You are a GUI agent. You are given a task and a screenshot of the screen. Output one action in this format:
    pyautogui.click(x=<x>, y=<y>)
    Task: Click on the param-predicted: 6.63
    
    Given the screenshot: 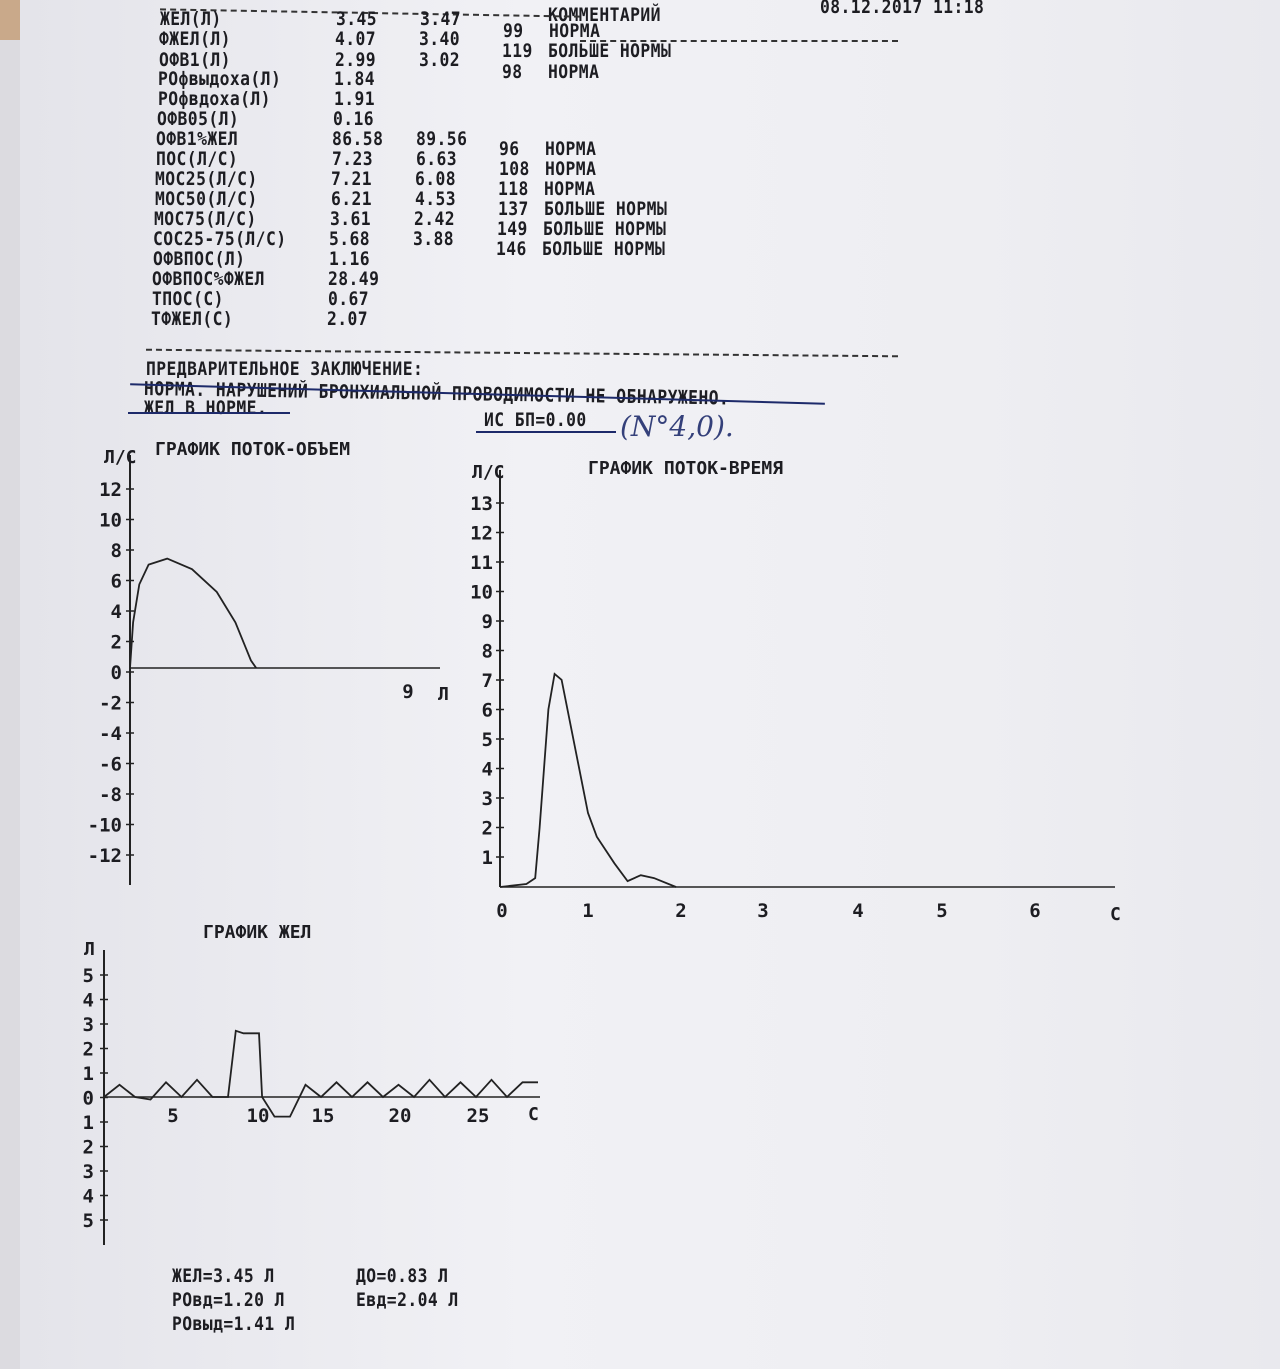 What is the action you would take?
    pyautogui.click(x=436, y=159)
    